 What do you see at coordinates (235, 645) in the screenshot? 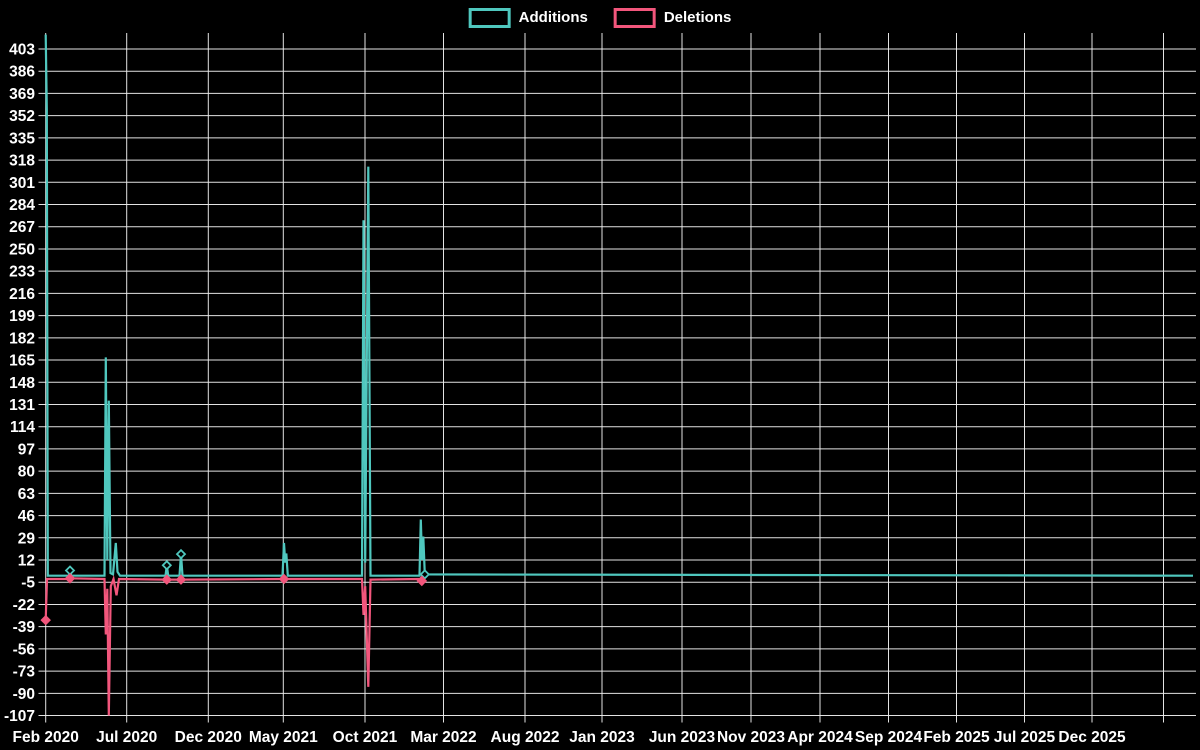
I see `deletions-line` at bounding box center [235, 645].